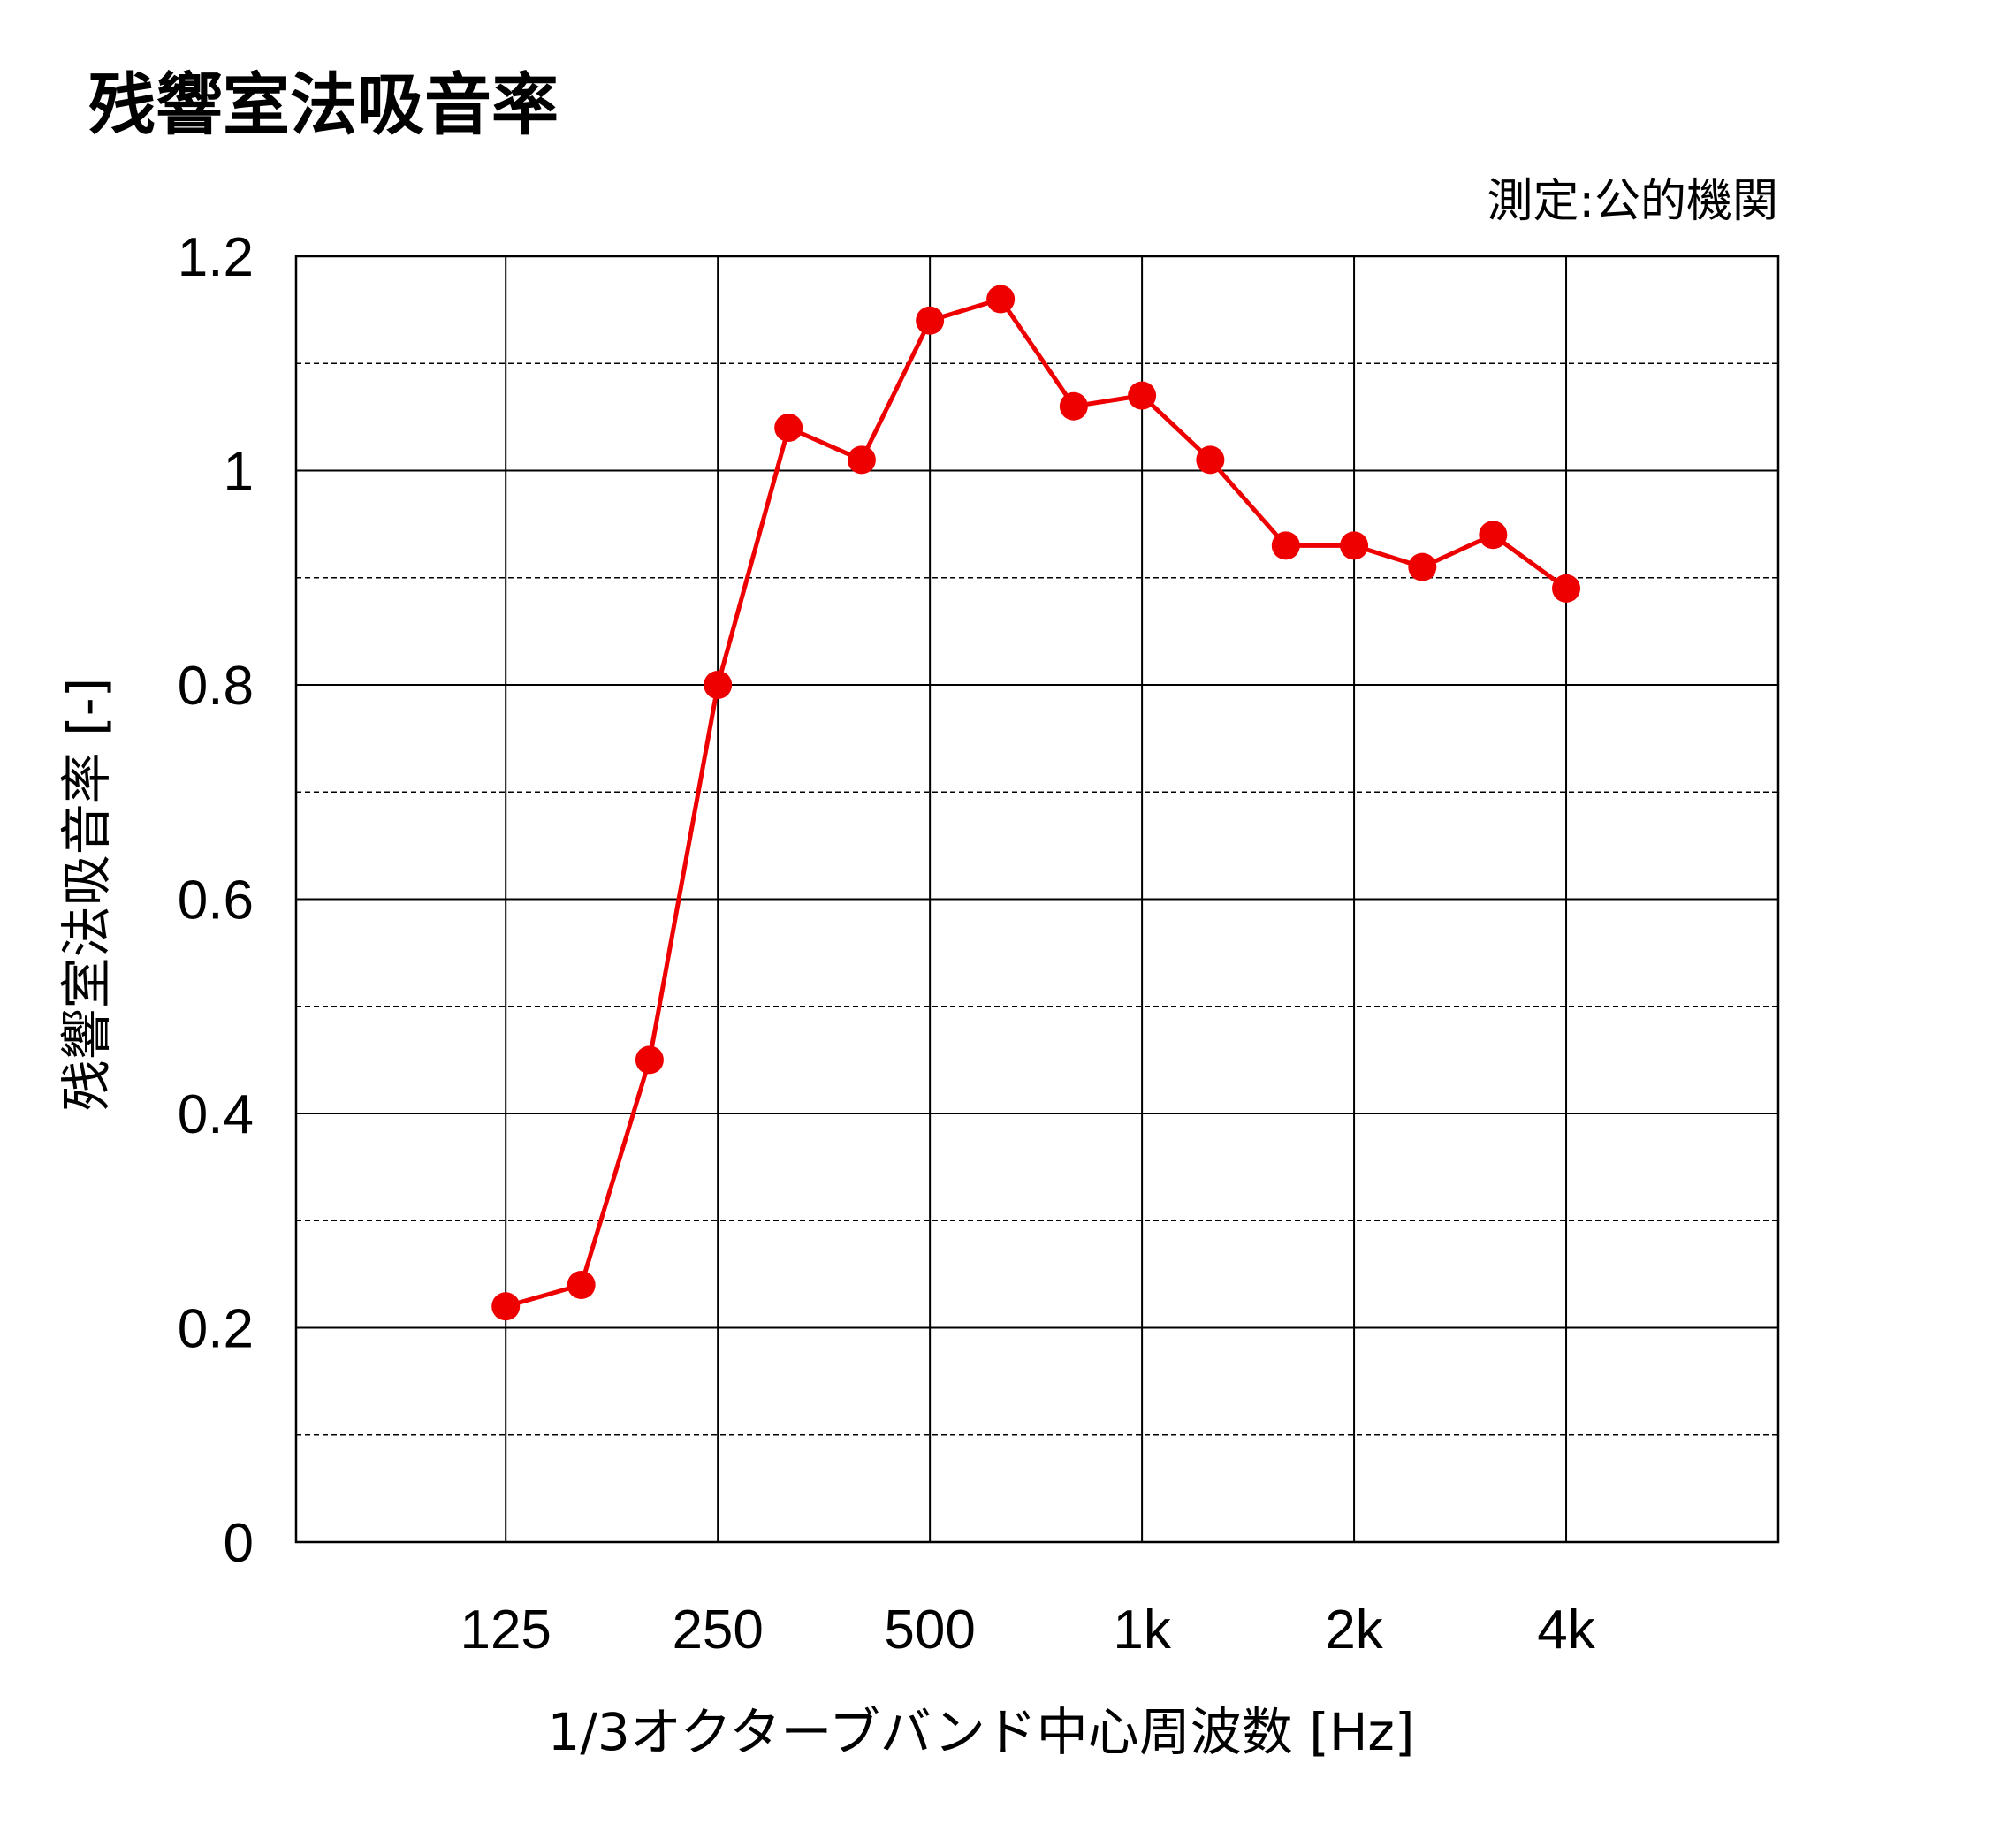 The image size is (2016, 1824). Describe the element at coordinates (324, 104) in the screenshot. I see `chart-title: 残響室法吸音率` at that location.